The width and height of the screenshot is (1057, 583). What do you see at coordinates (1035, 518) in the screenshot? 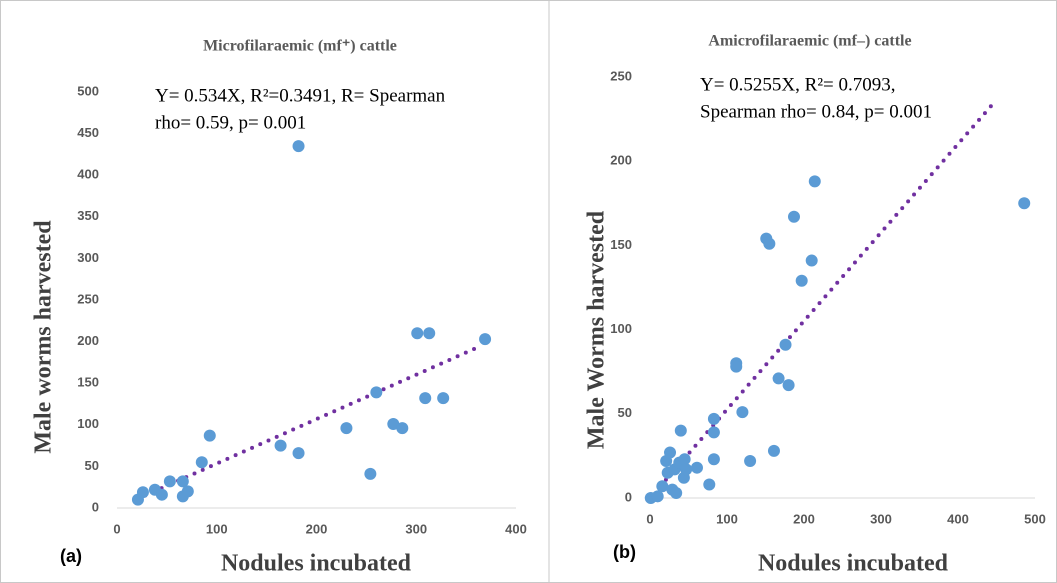
I see `x-tick-label: 500` at bounding box center [1035, 518].